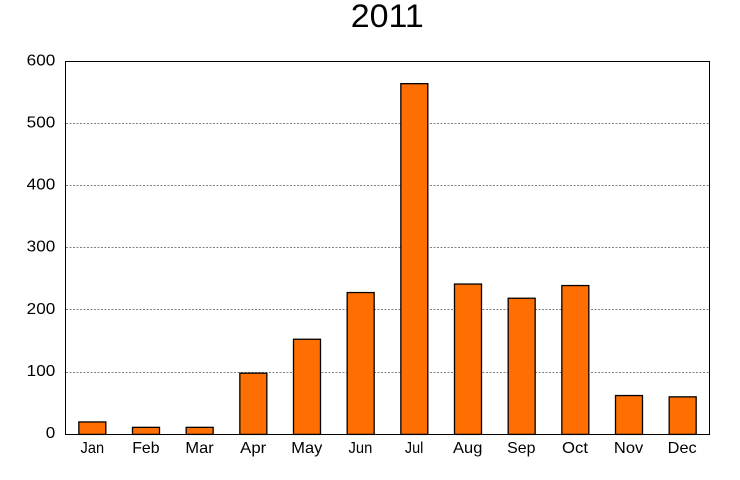 Image resolution: width=740 pixels, height=480 pixels. What do you see at coordinates (41, 60) in the screenshot?
I see `svg-text: 600` at bounding box center [41, 60].